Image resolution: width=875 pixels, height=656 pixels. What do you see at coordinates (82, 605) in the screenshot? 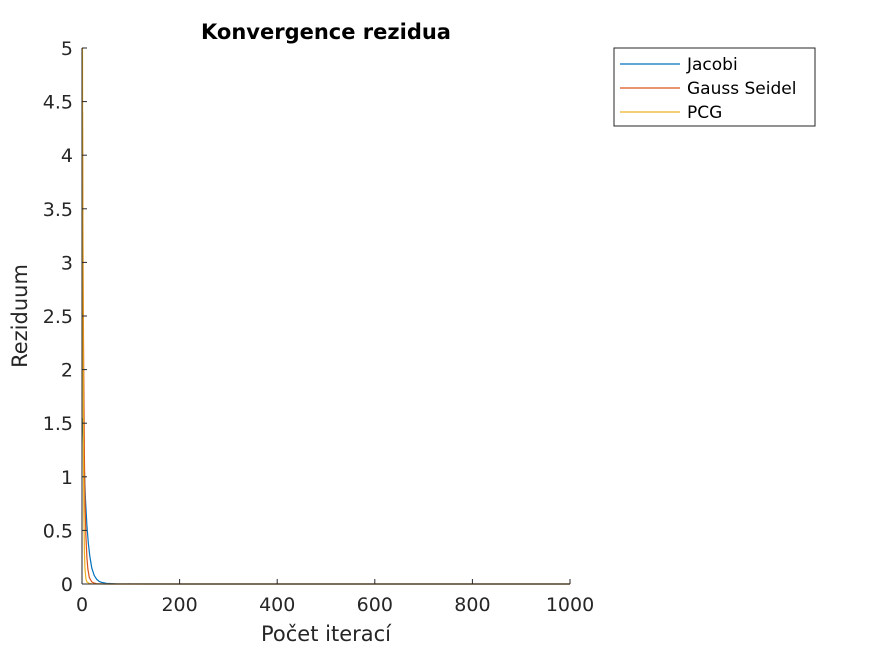
I see `x-tick-label: 0` at bounding box center [82, 605].